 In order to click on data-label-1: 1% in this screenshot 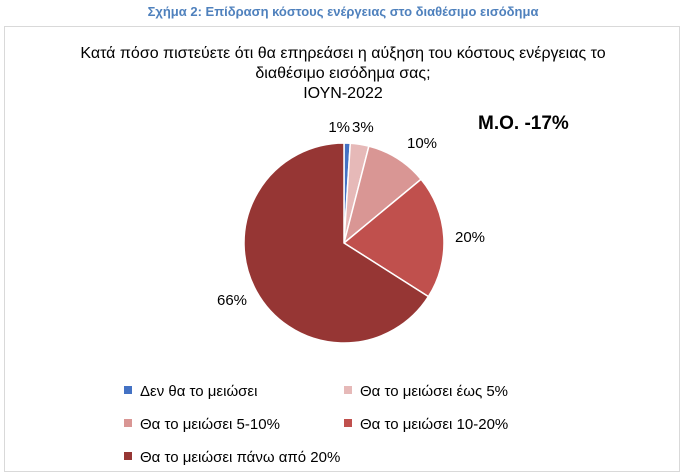, I will do `click(339, 127)`.